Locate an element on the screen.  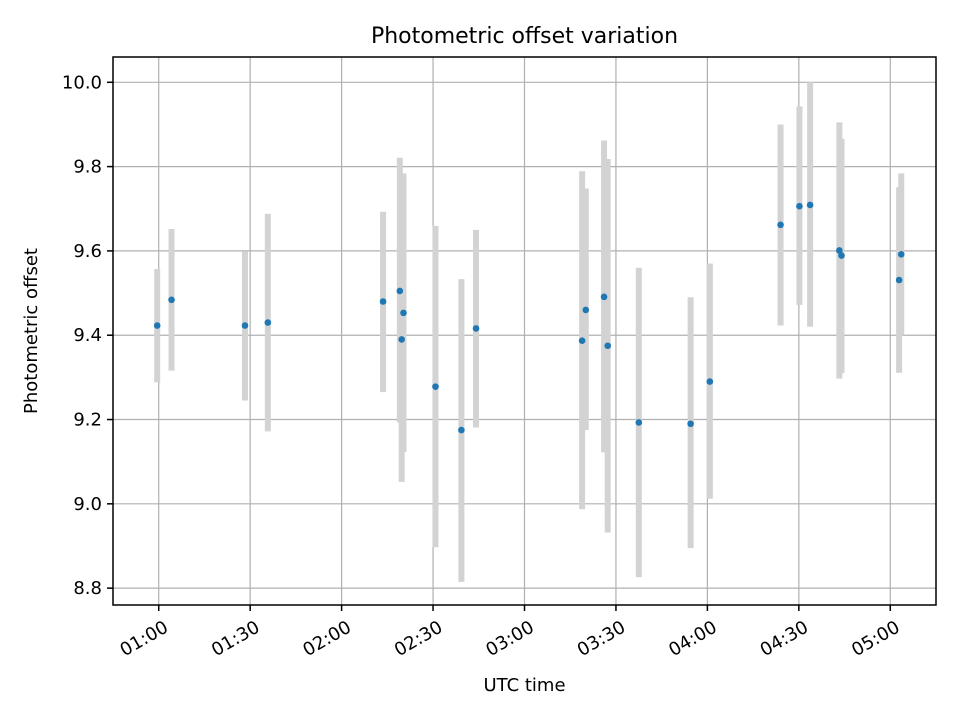
y-tick-label: 9.6 is located at coordinates (87, 251).